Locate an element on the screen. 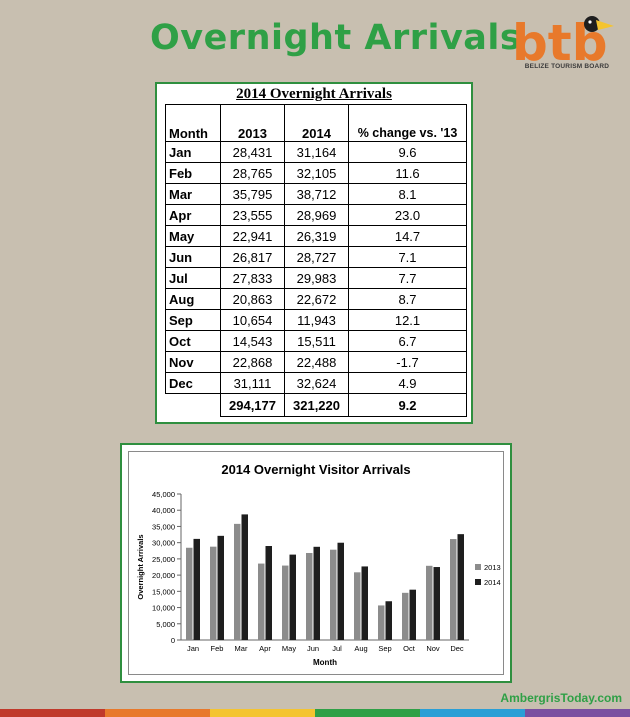 This screenshot has height=717, width=630. value-2014-cell: 32,105 is located at coordinates (316, 173).